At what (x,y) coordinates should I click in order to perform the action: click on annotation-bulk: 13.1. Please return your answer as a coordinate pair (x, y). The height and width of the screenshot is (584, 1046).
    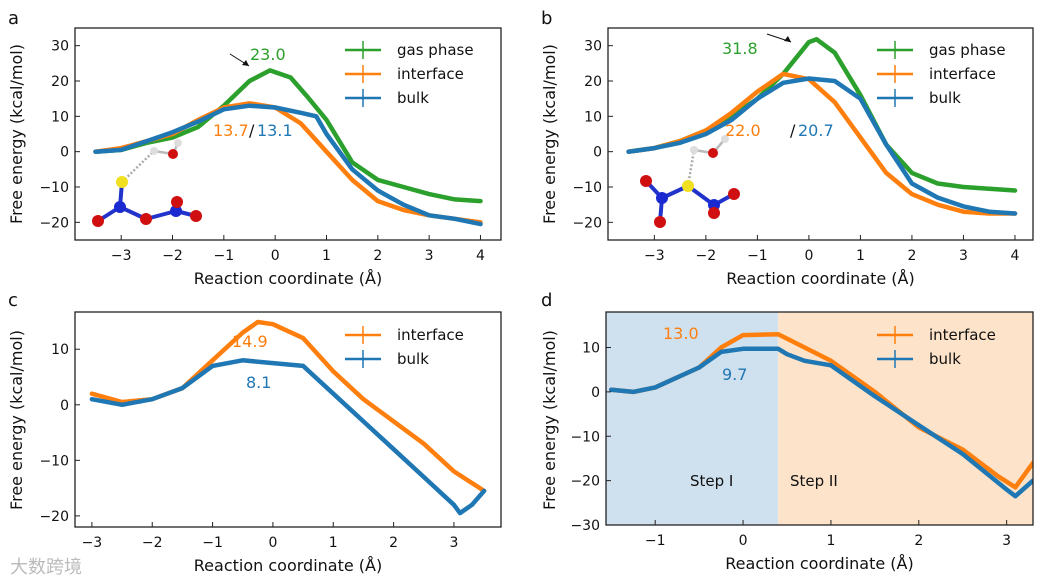
    Looking at the image, I should click on (275, 130).